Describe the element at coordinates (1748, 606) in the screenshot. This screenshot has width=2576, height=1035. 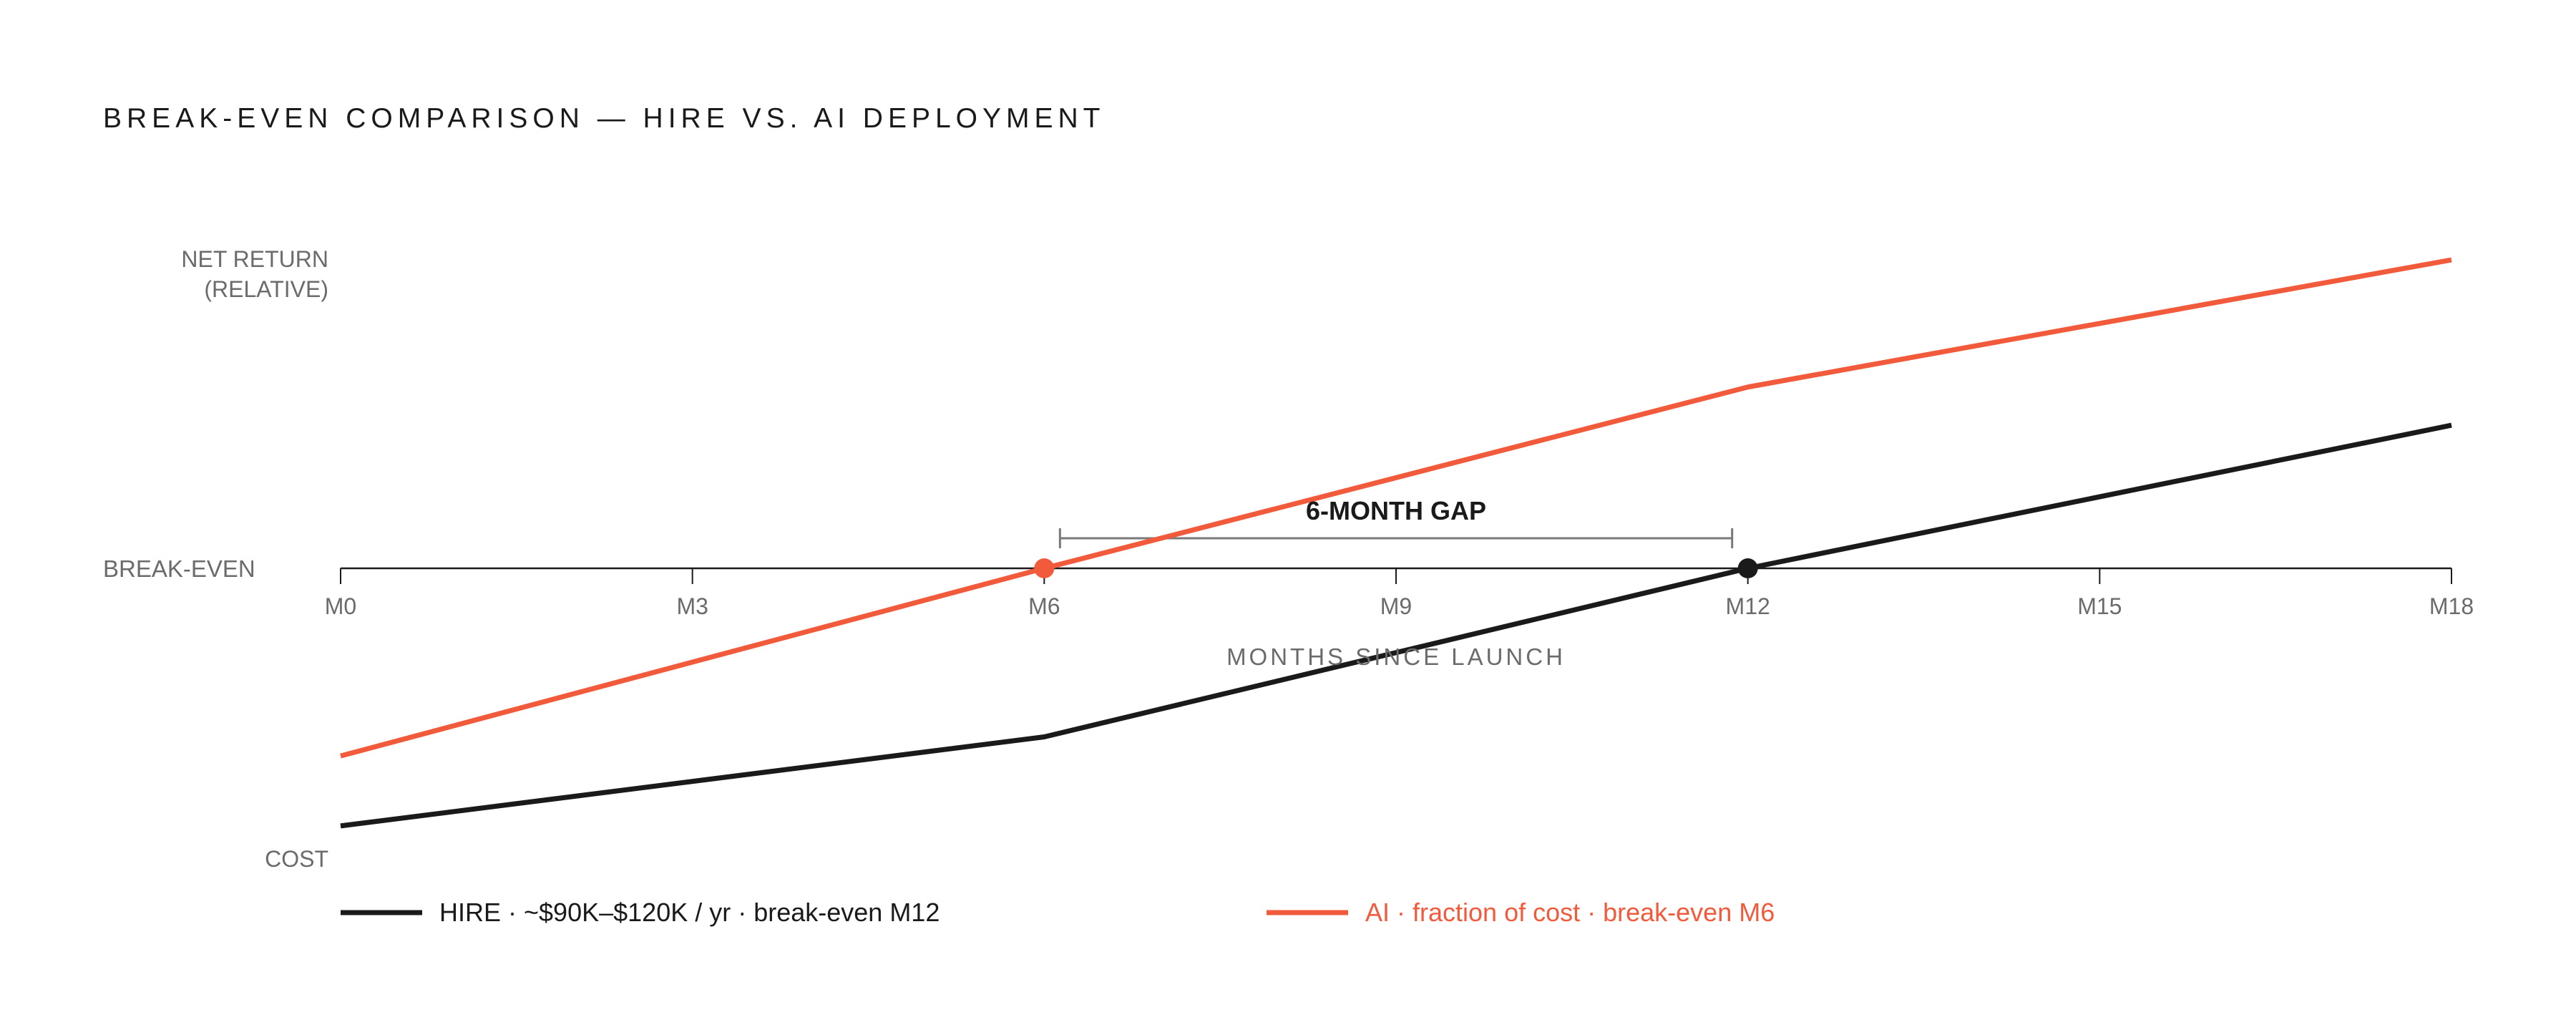
I see `x-tick-label: M12` at that location.